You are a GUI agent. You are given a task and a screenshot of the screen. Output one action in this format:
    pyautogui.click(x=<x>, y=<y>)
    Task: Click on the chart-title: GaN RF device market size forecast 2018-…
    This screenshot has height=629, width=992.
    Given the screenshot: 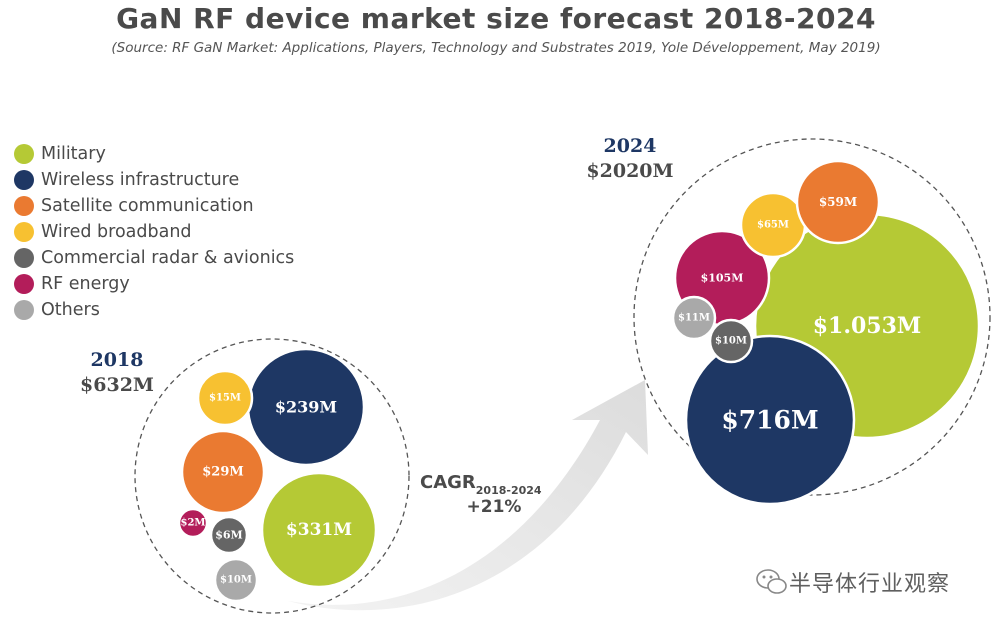 What is the action you would take?
    pyautogui.click(x=496, y=18)
    